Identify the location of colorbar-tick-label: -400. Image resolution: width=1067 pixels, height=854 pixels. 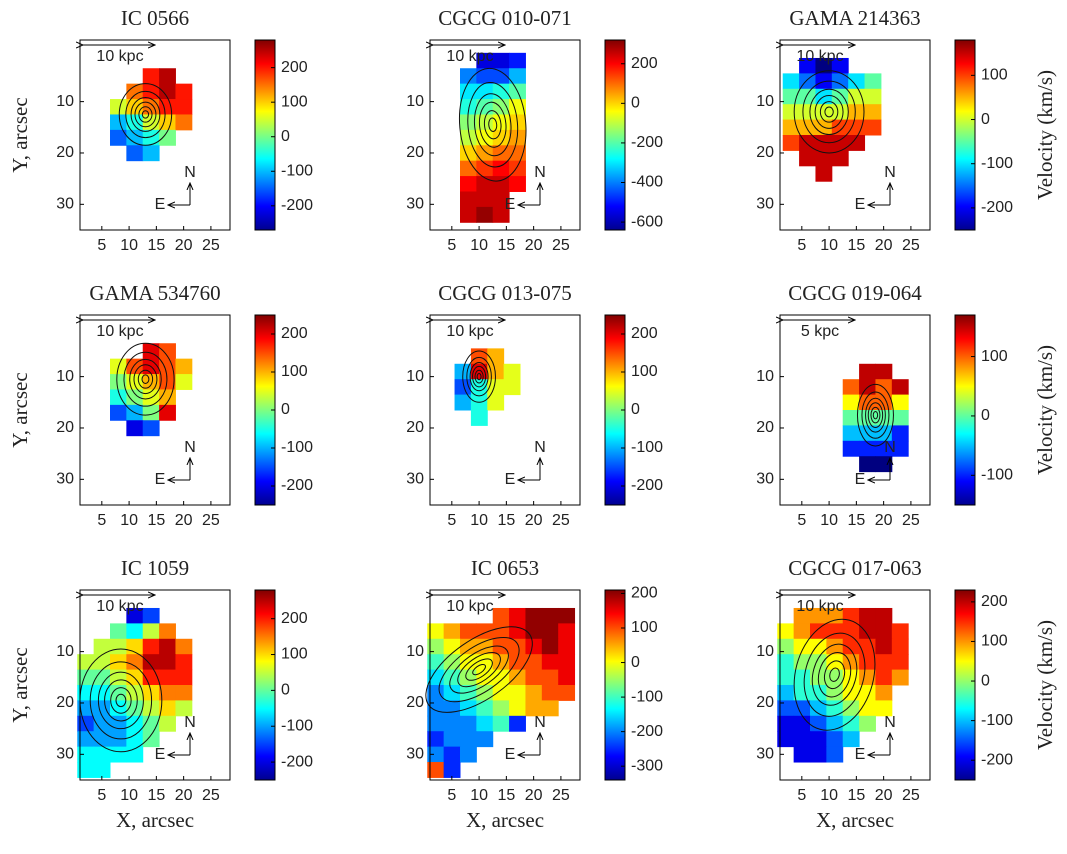
(647, 182).